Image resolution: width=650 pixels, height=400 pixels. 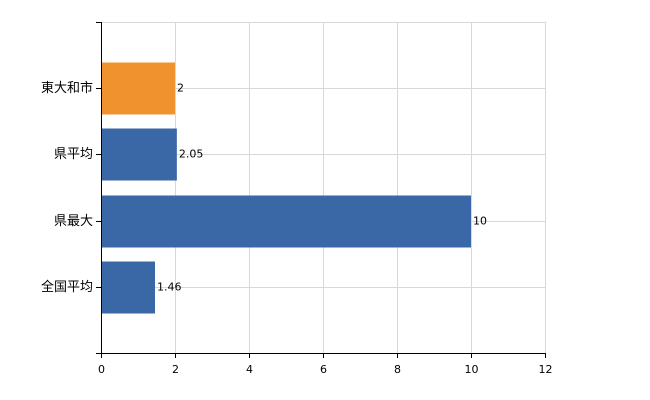 I want to click on y-tick-label: 東大和市, so click(x=67, y=88).